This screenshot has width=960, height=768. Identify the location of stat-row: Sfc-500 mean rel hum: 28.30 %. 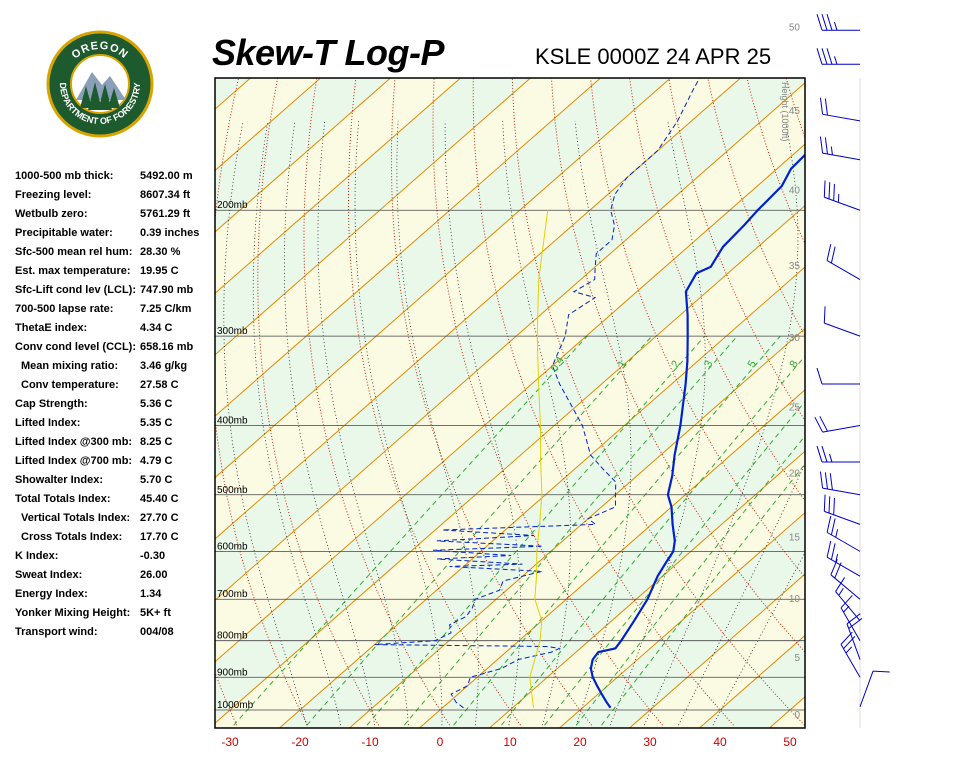
(112, 253).